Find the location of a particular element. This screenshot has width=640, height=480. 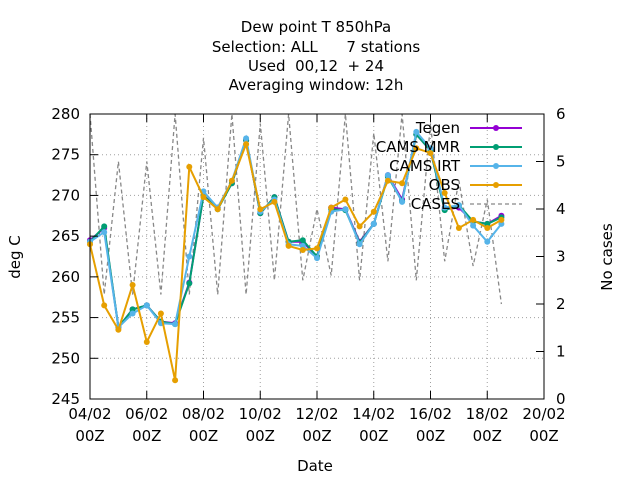

y-tick-label: 280 is located at coordinates (65, 114).